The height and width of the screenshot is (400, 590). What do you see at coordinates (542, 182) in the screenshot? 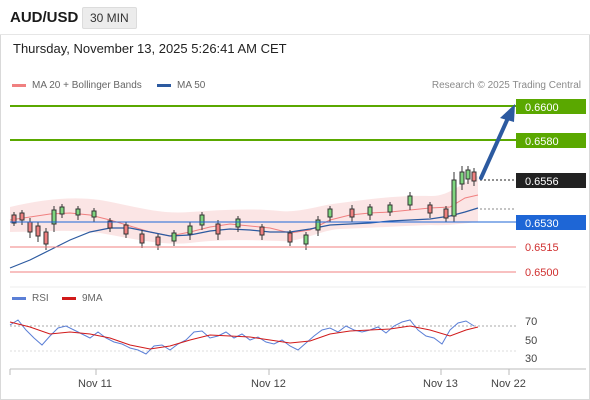
I see `price-tag-current-text: 0.6556` at bounding box center [542, 182].